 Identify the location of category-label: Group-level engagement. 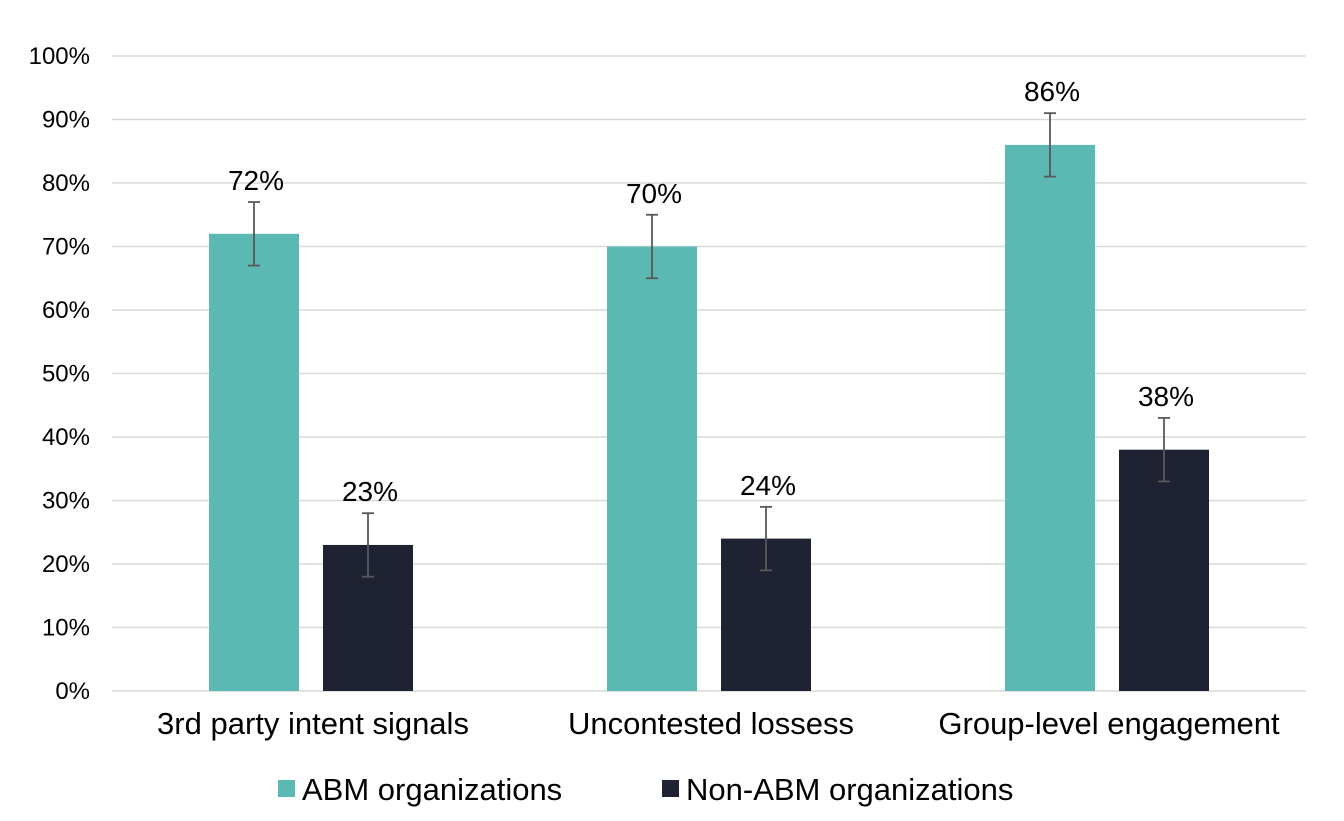
(1109, 723).